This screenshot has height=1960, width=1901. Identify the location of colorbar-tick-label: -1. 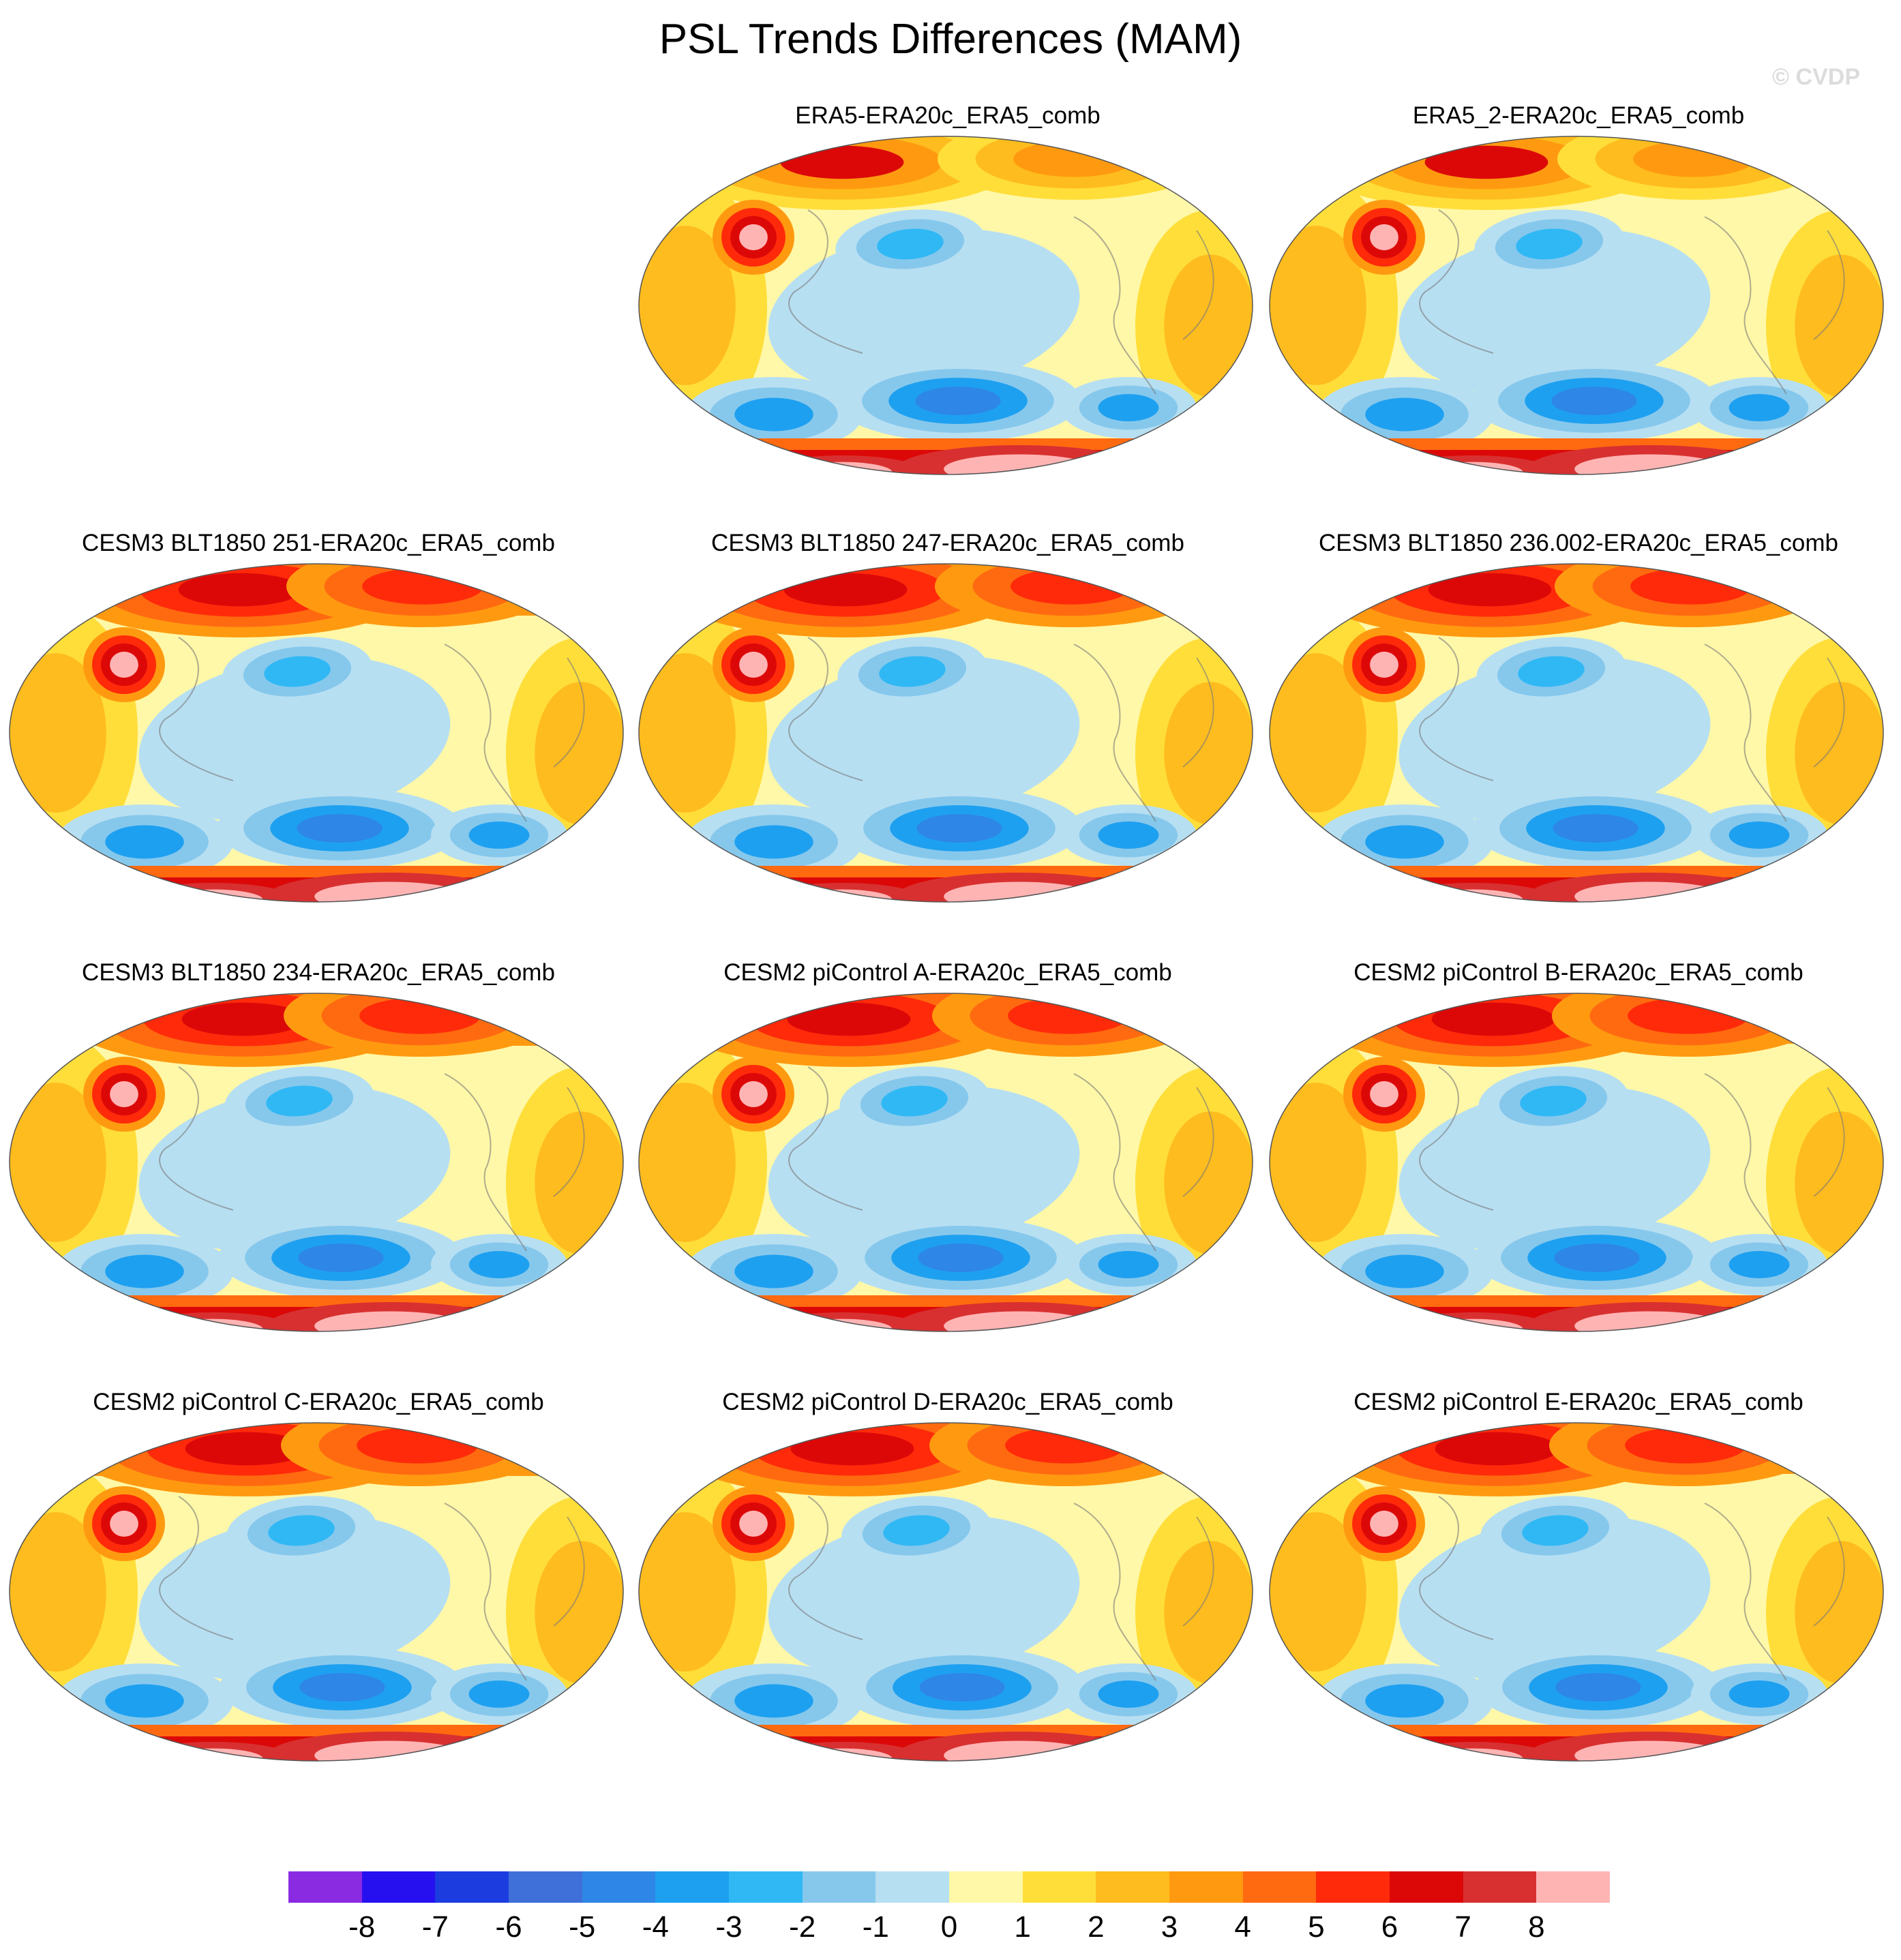
(876, 1927).